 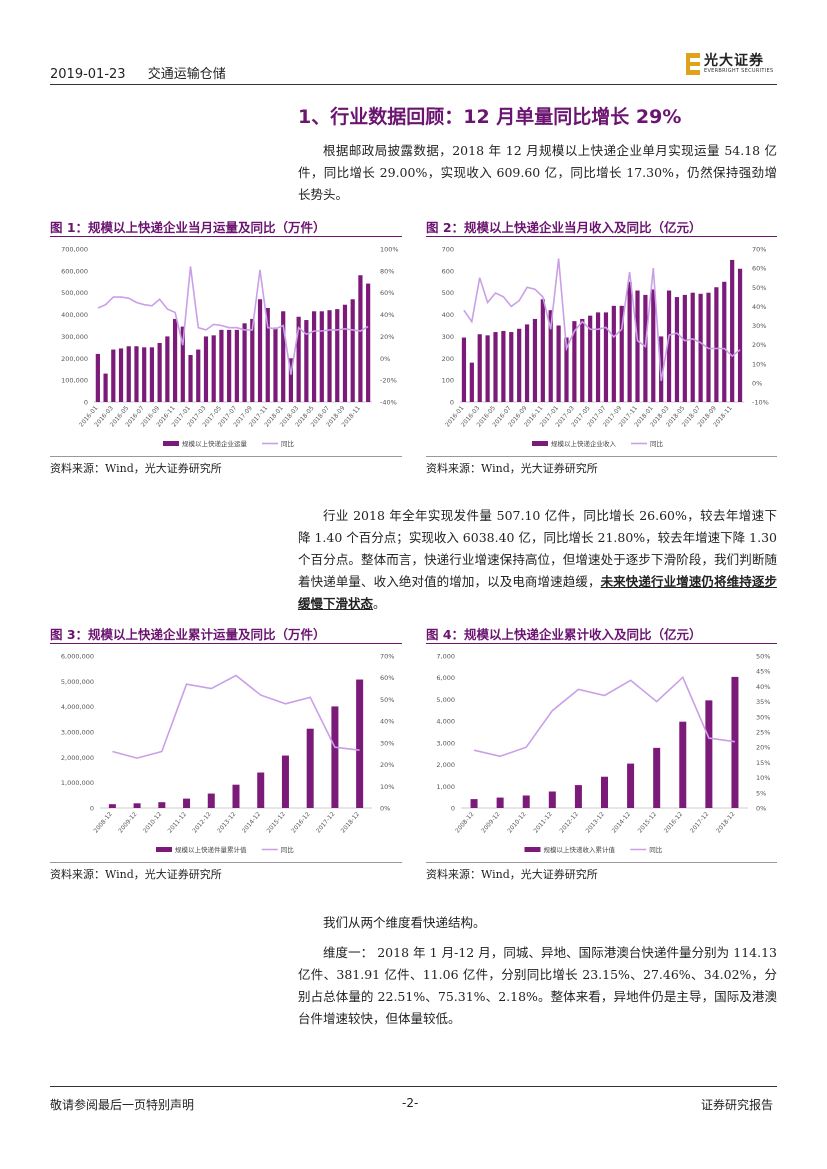 I want to click on x-tick-label: 2015-12, so click(x=277, y=823).